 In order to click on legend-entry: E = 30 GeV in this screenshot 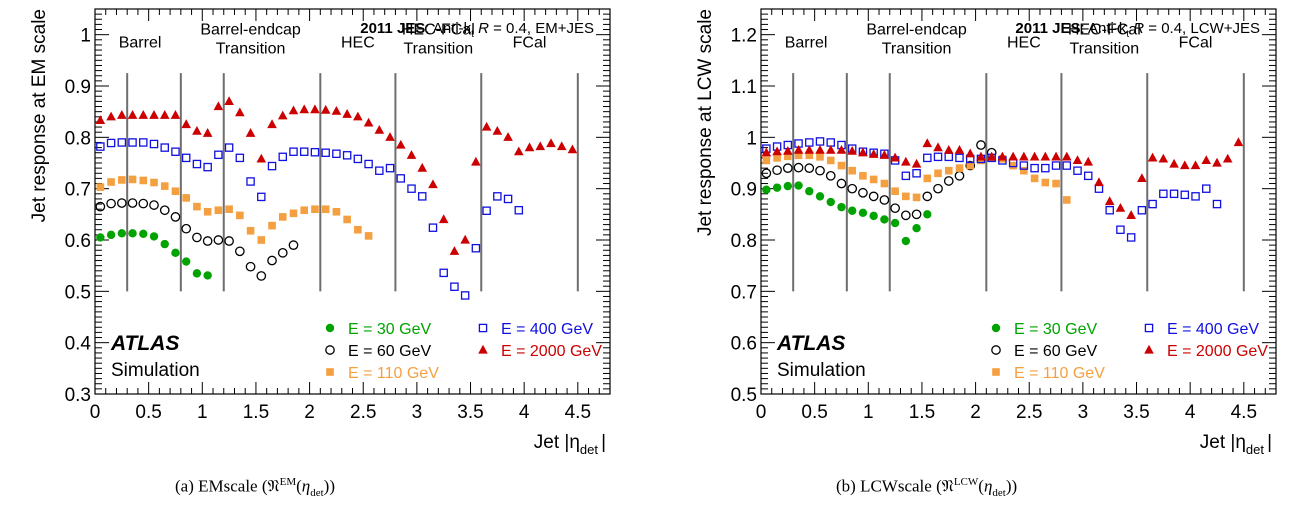, I will do `click(1055, 329)`.